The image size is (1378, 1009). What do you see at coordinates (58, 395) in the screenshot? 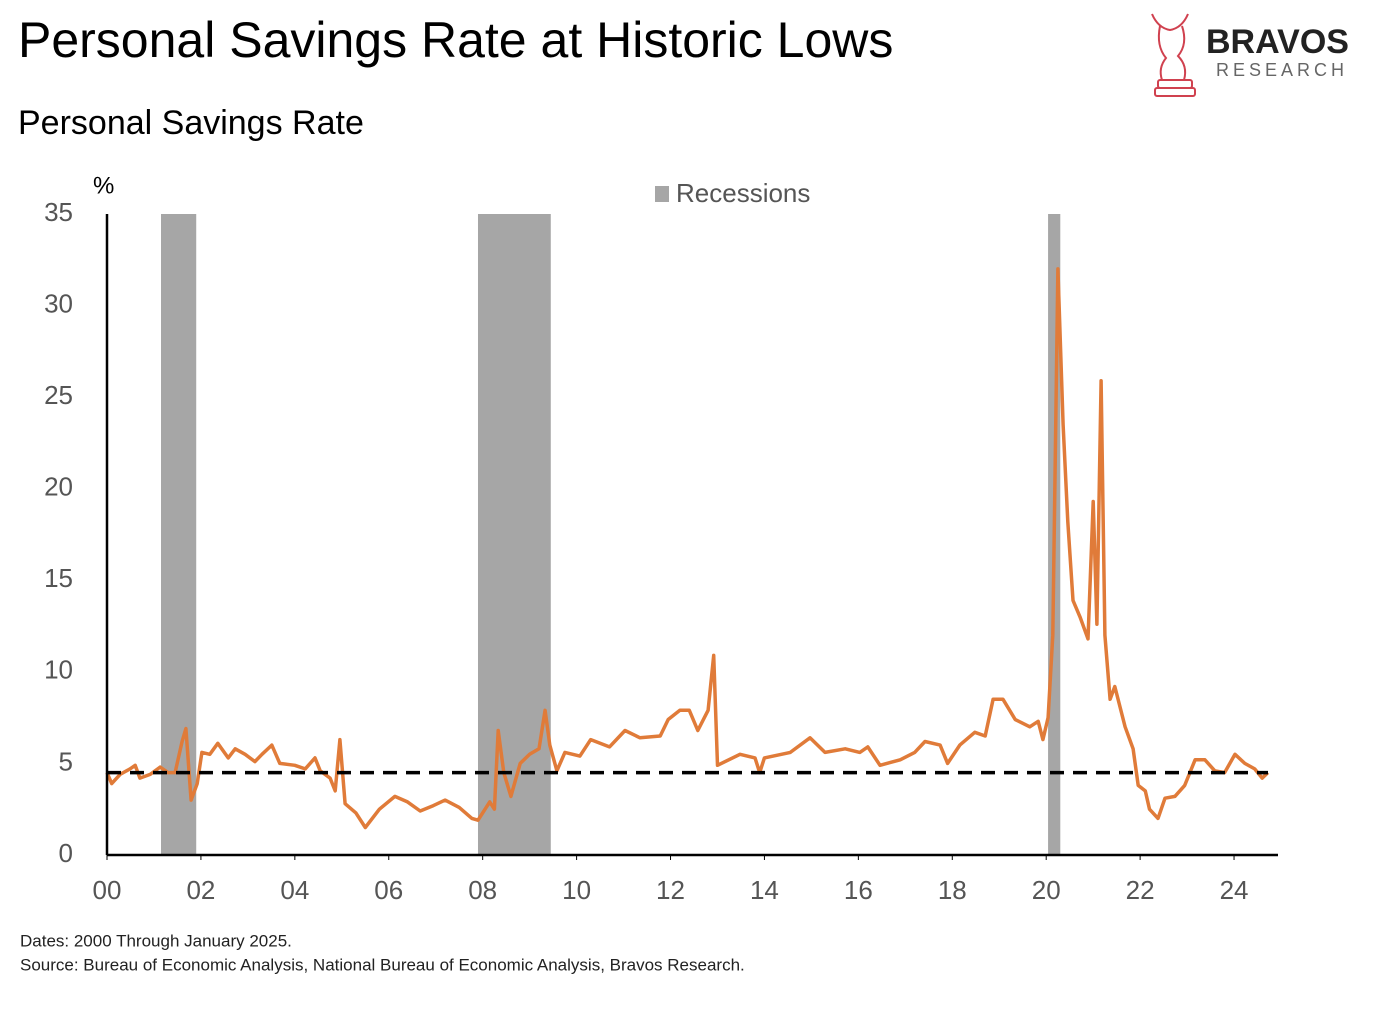
I see `y-tick-label: 25` at bounding box center [58, 395].